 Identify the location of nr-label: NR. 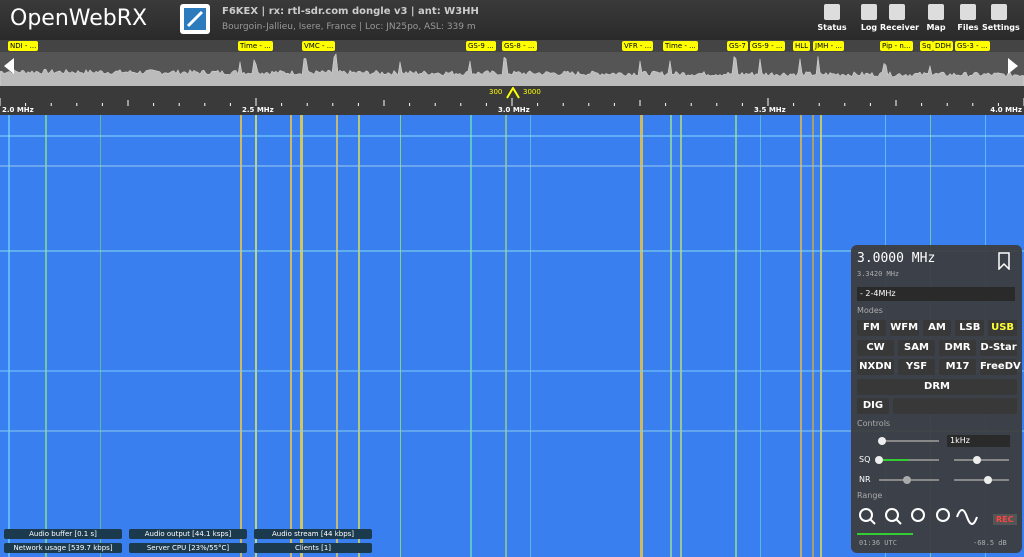
(865, 479).